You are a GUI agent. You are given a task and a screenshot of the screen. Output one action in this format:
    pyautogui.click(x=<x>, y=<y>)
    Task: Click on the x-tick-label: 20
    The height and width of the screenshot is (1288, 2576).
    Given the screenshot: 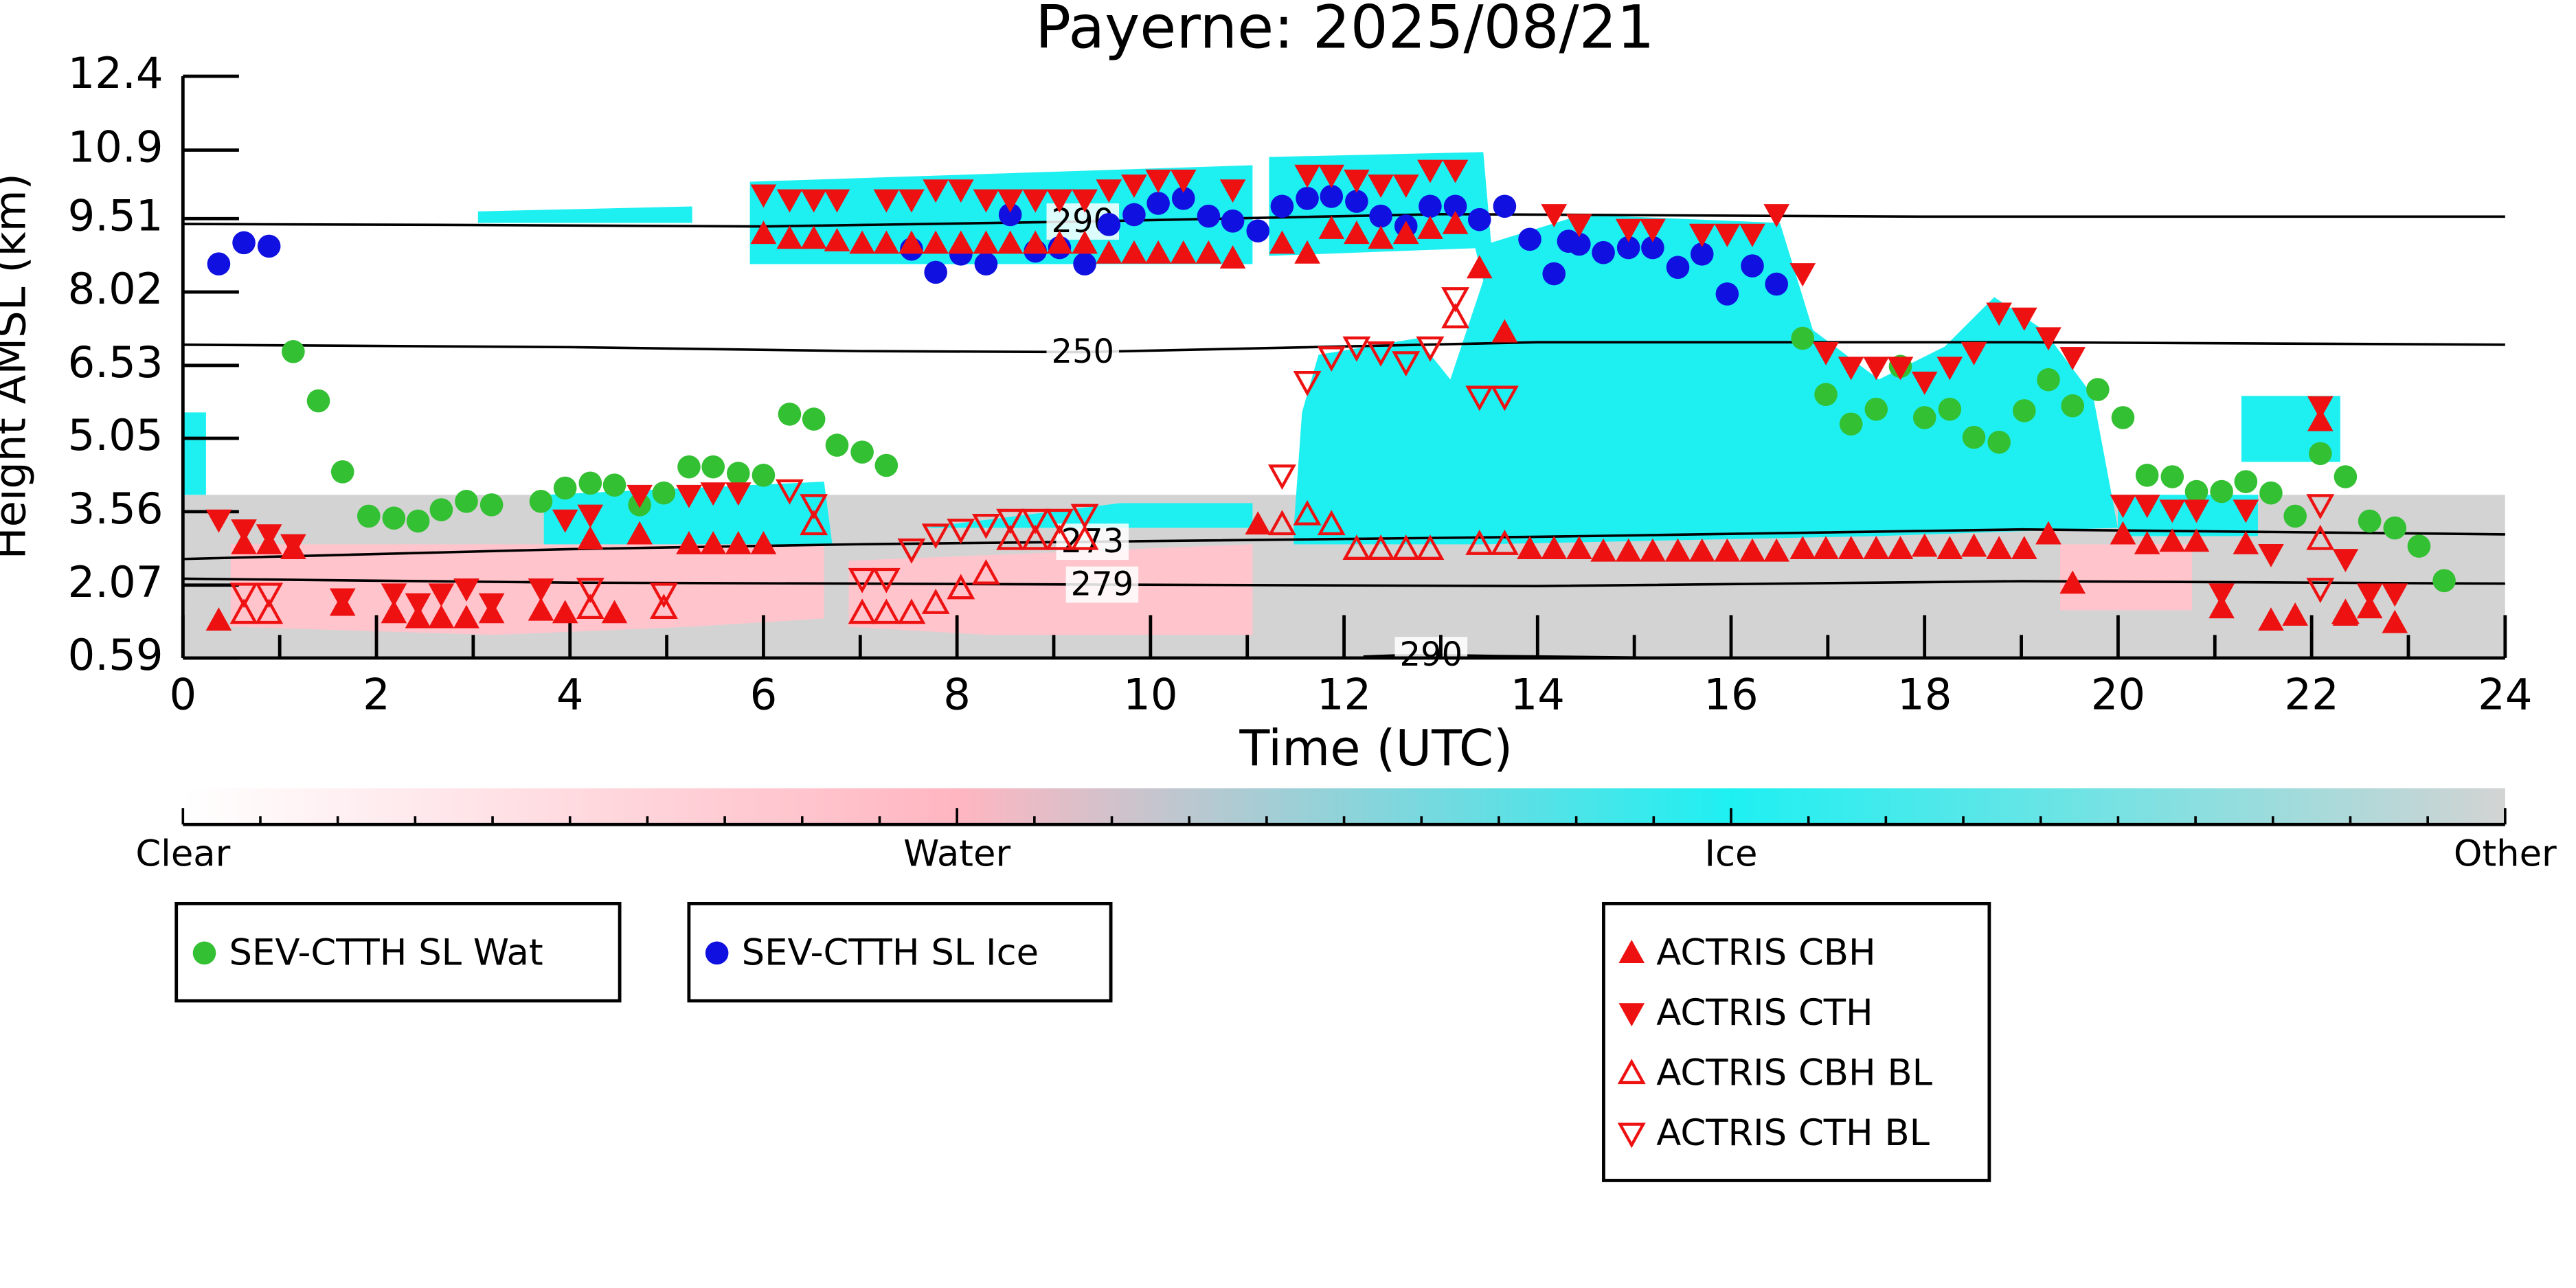 What is the action you would take?
    pyautogui.click(x=2118, y=695)
    